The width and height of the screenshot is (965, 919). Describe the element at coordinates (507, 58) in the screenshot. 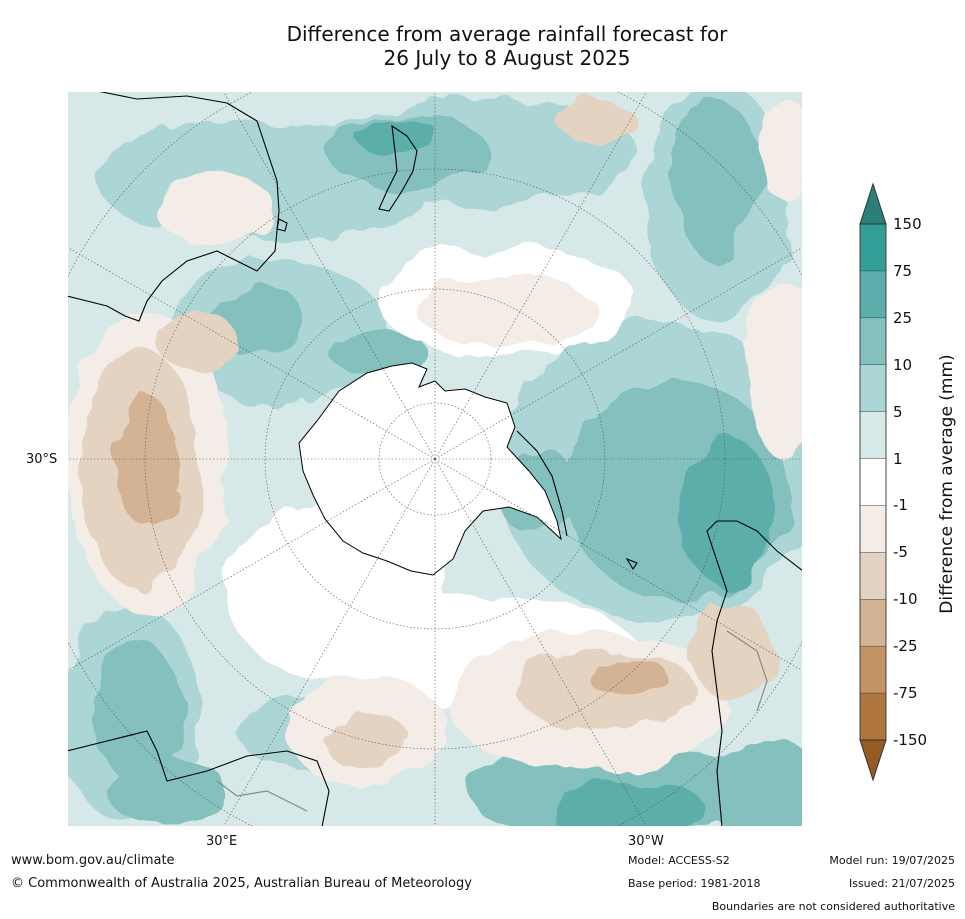

I see `title-line-2: 26 July to 8 August 2025` at that location.